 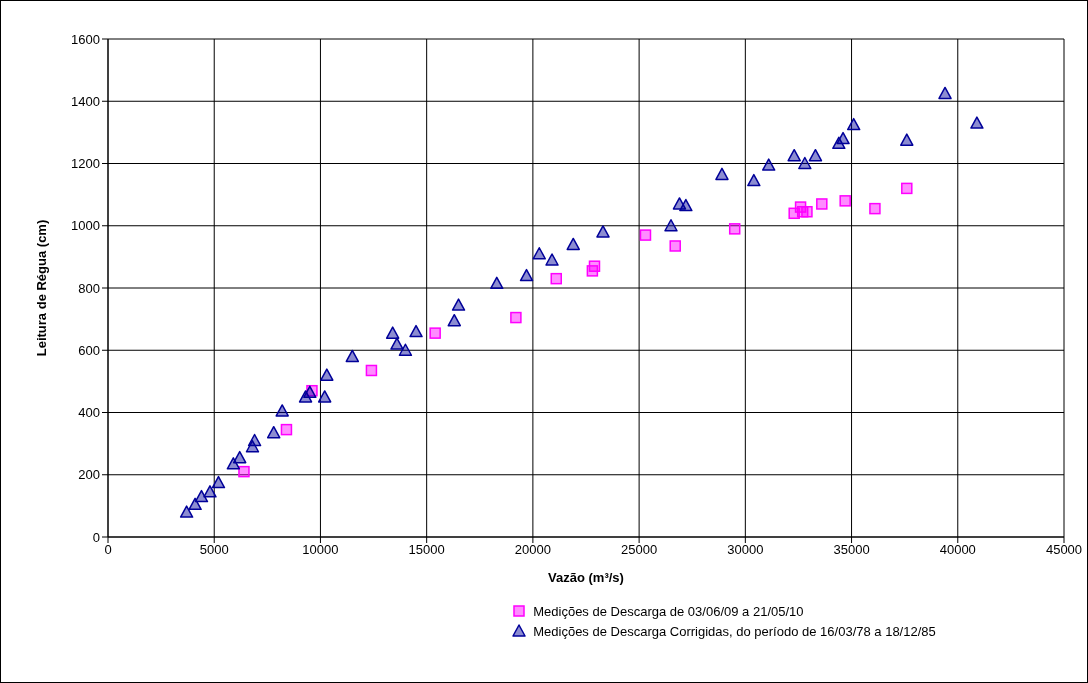 I want to click on y-tick-label: 1600, so click(x=85, y=39).